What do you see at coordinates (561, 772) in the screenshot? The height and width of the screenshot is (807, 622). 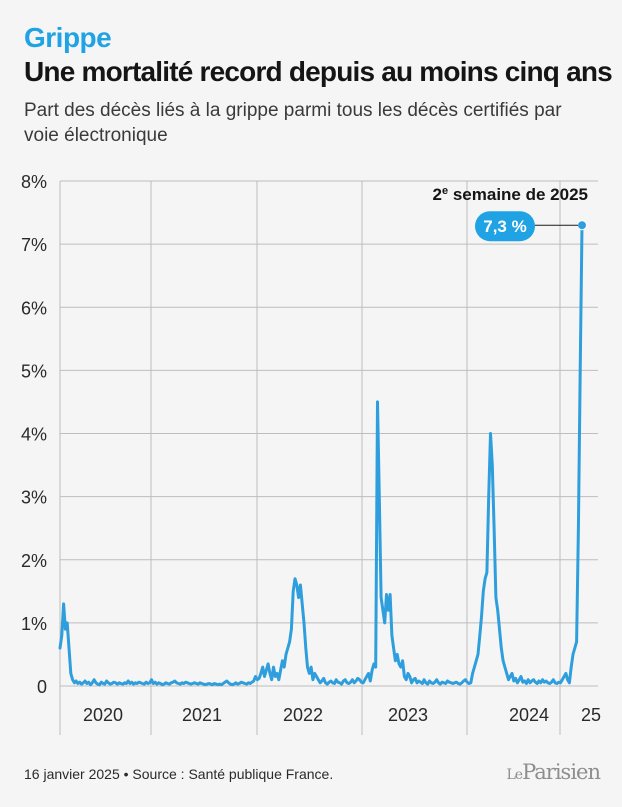 I see `logo-name: Parisien` at bounding box center [561, 772].